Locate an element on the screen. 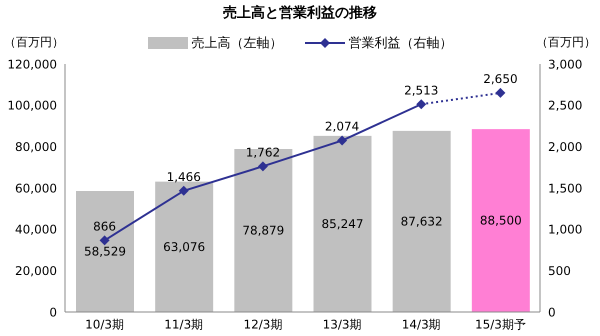  legend-label: 売上高（左軸） is located at coordinates (237, 43).